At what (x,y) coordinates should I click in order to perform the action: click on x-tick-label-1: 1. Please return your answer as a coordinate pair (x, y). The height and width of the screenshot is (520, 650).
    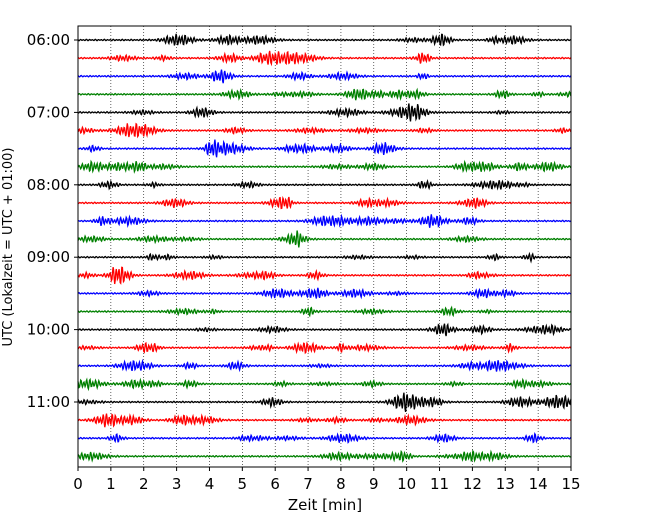
    Looking at the image, I should click on (111, 484).